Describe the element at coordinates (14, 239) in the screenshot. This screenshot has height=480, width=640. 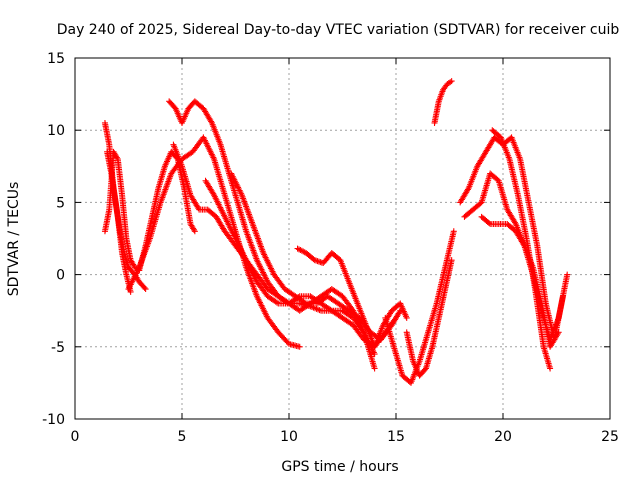
I see `y-axis-label: SDTVAR / TECUs` at that location.